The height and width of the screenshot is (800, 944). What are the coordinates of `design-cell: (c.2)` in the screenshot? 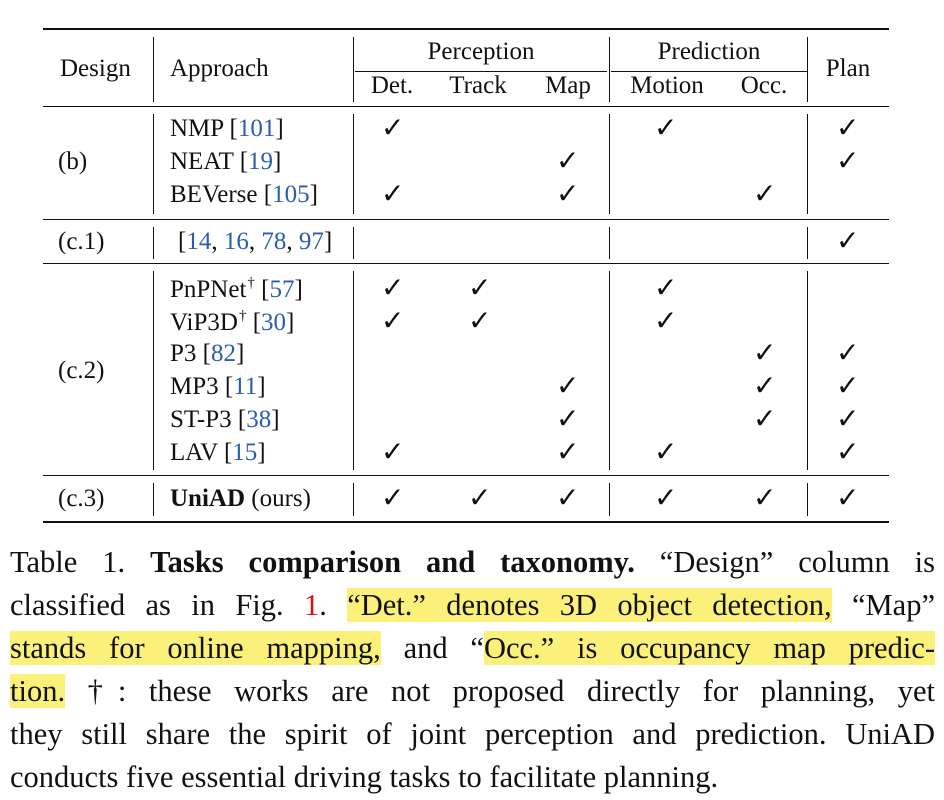 It's located at (81, 370).